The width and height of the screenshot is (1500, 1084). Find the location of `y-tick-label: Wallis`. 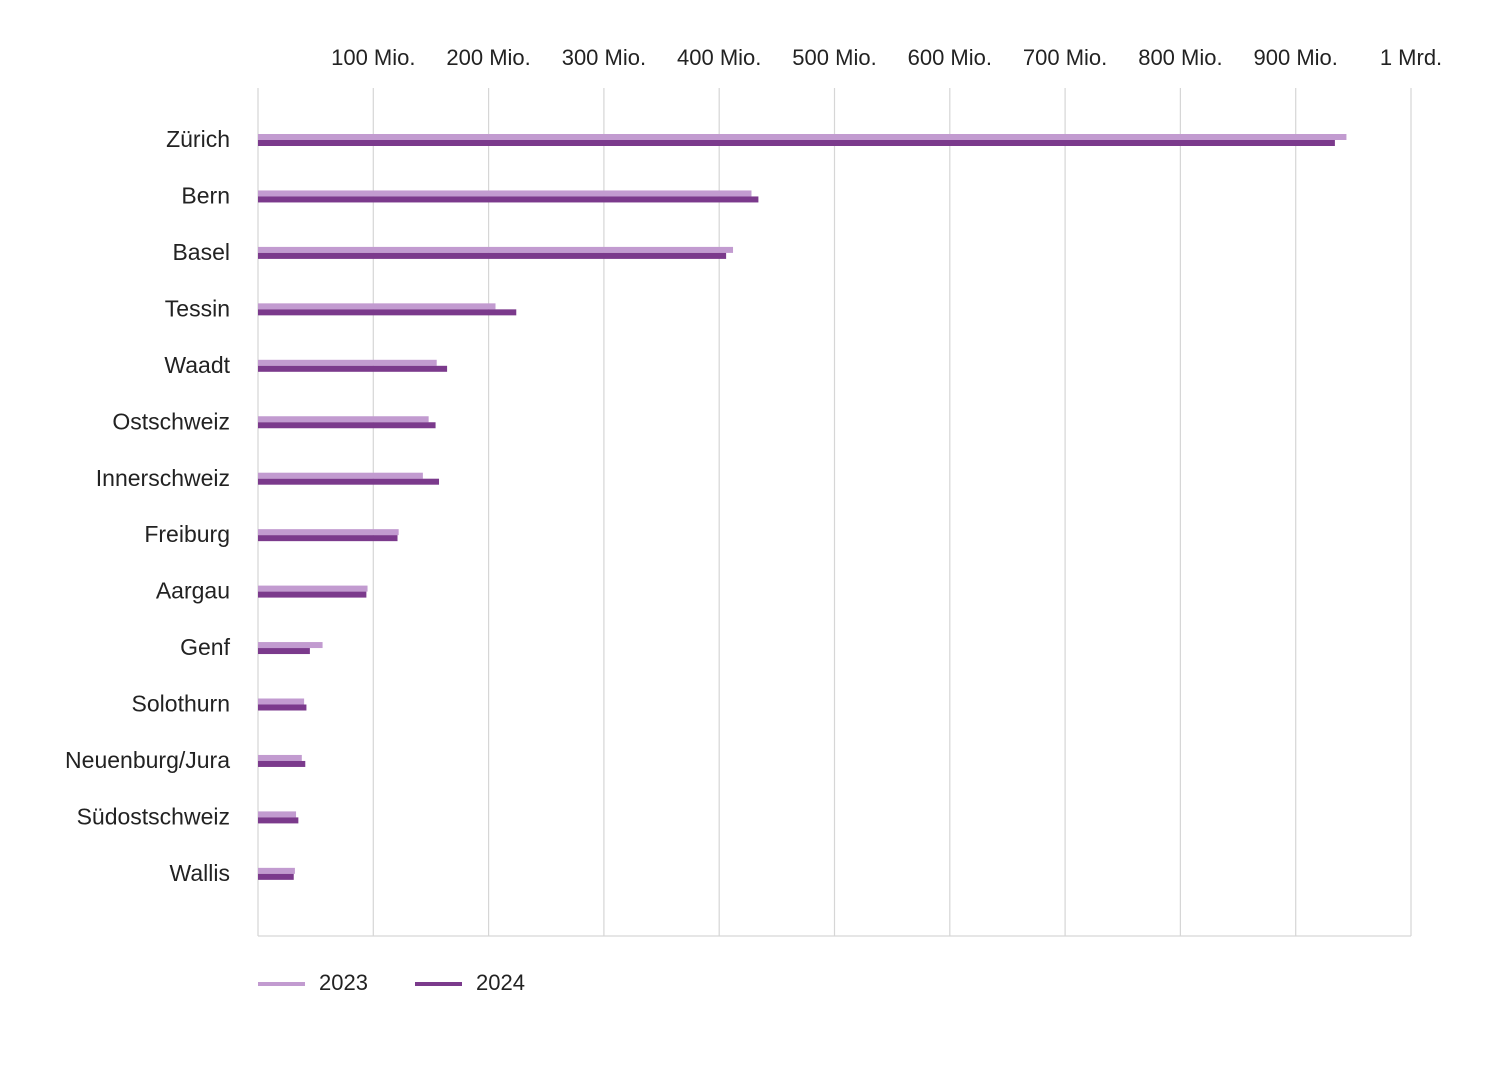

y-tick-label: Wallis is located at coordinates (200, 873).